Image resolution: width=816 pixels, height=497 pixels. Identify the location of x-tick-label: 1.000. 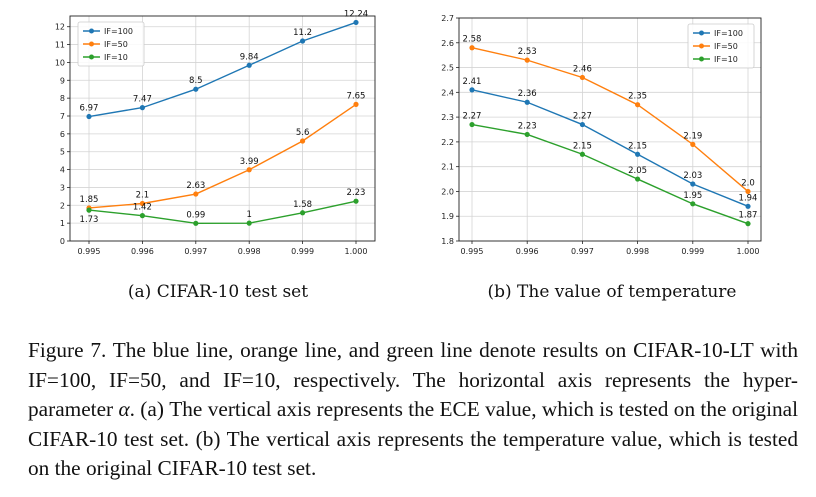
(748, 251).